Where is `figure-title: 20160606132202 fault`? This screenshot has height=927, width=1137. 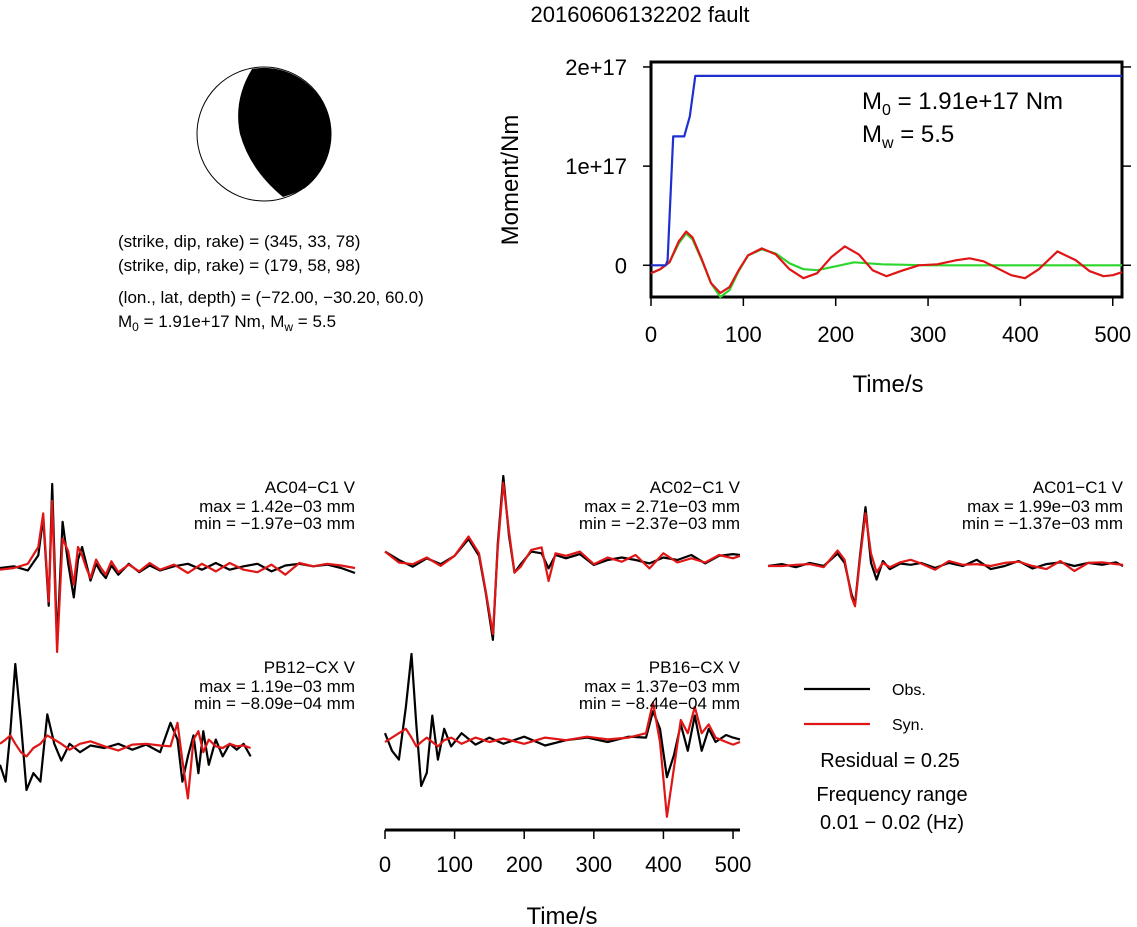
figure-title: 20160606132202 fault is located at coordinates (640, 14).